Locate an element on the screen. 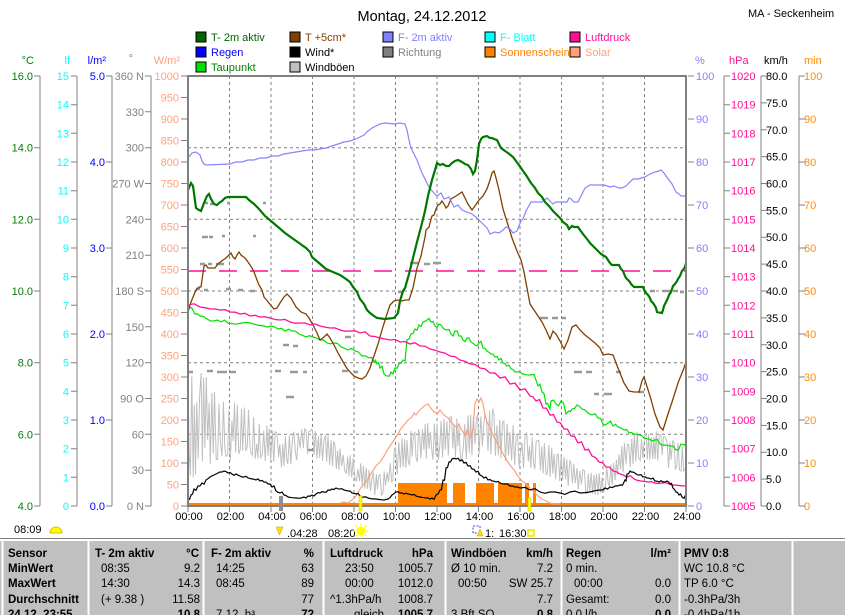  svg-text: 5.0 is located at coordinates (773, 480).